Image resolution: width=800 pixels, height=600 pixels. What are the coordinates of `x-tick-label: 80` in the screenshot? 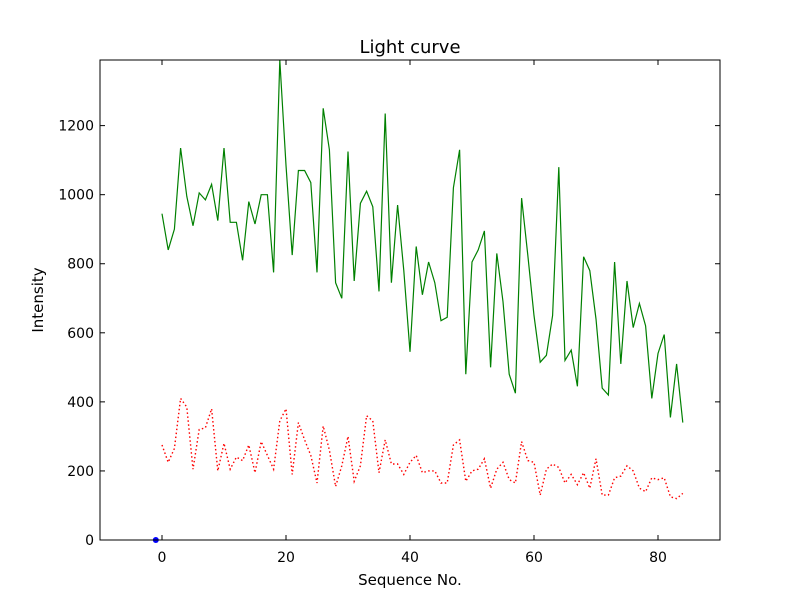 It's located at (658, 558).